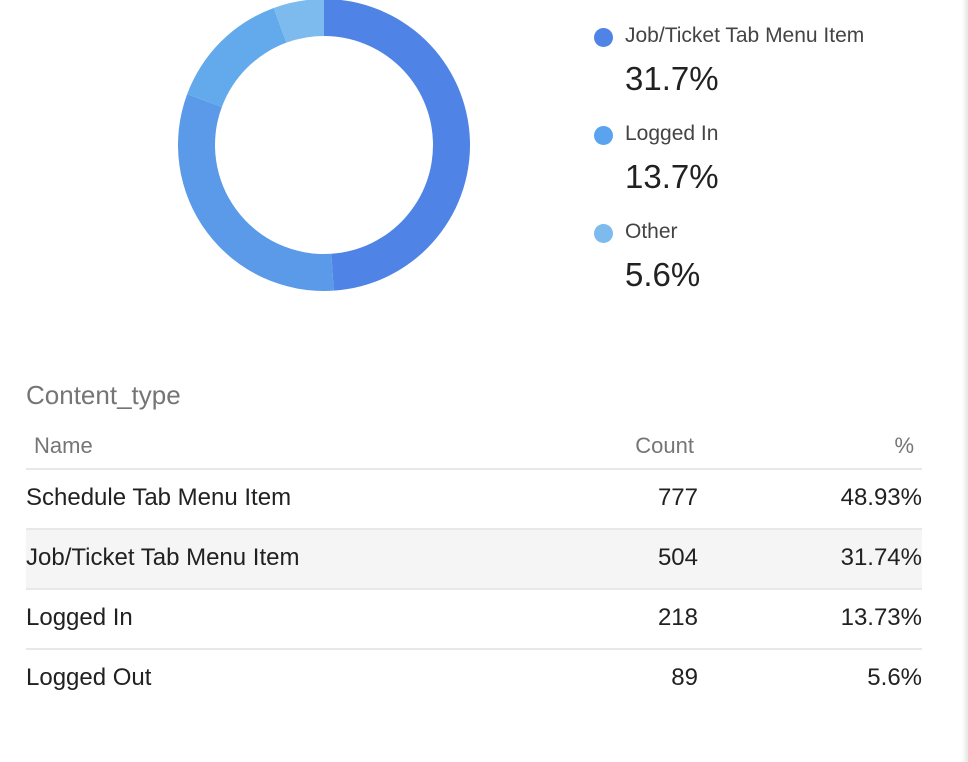 The height and width of the screenshot is (762, 968). What do you see at coordinates (663, 274) in the screenshot?
I see `legend-value: 5.6%` at bounding box center [663, 274].